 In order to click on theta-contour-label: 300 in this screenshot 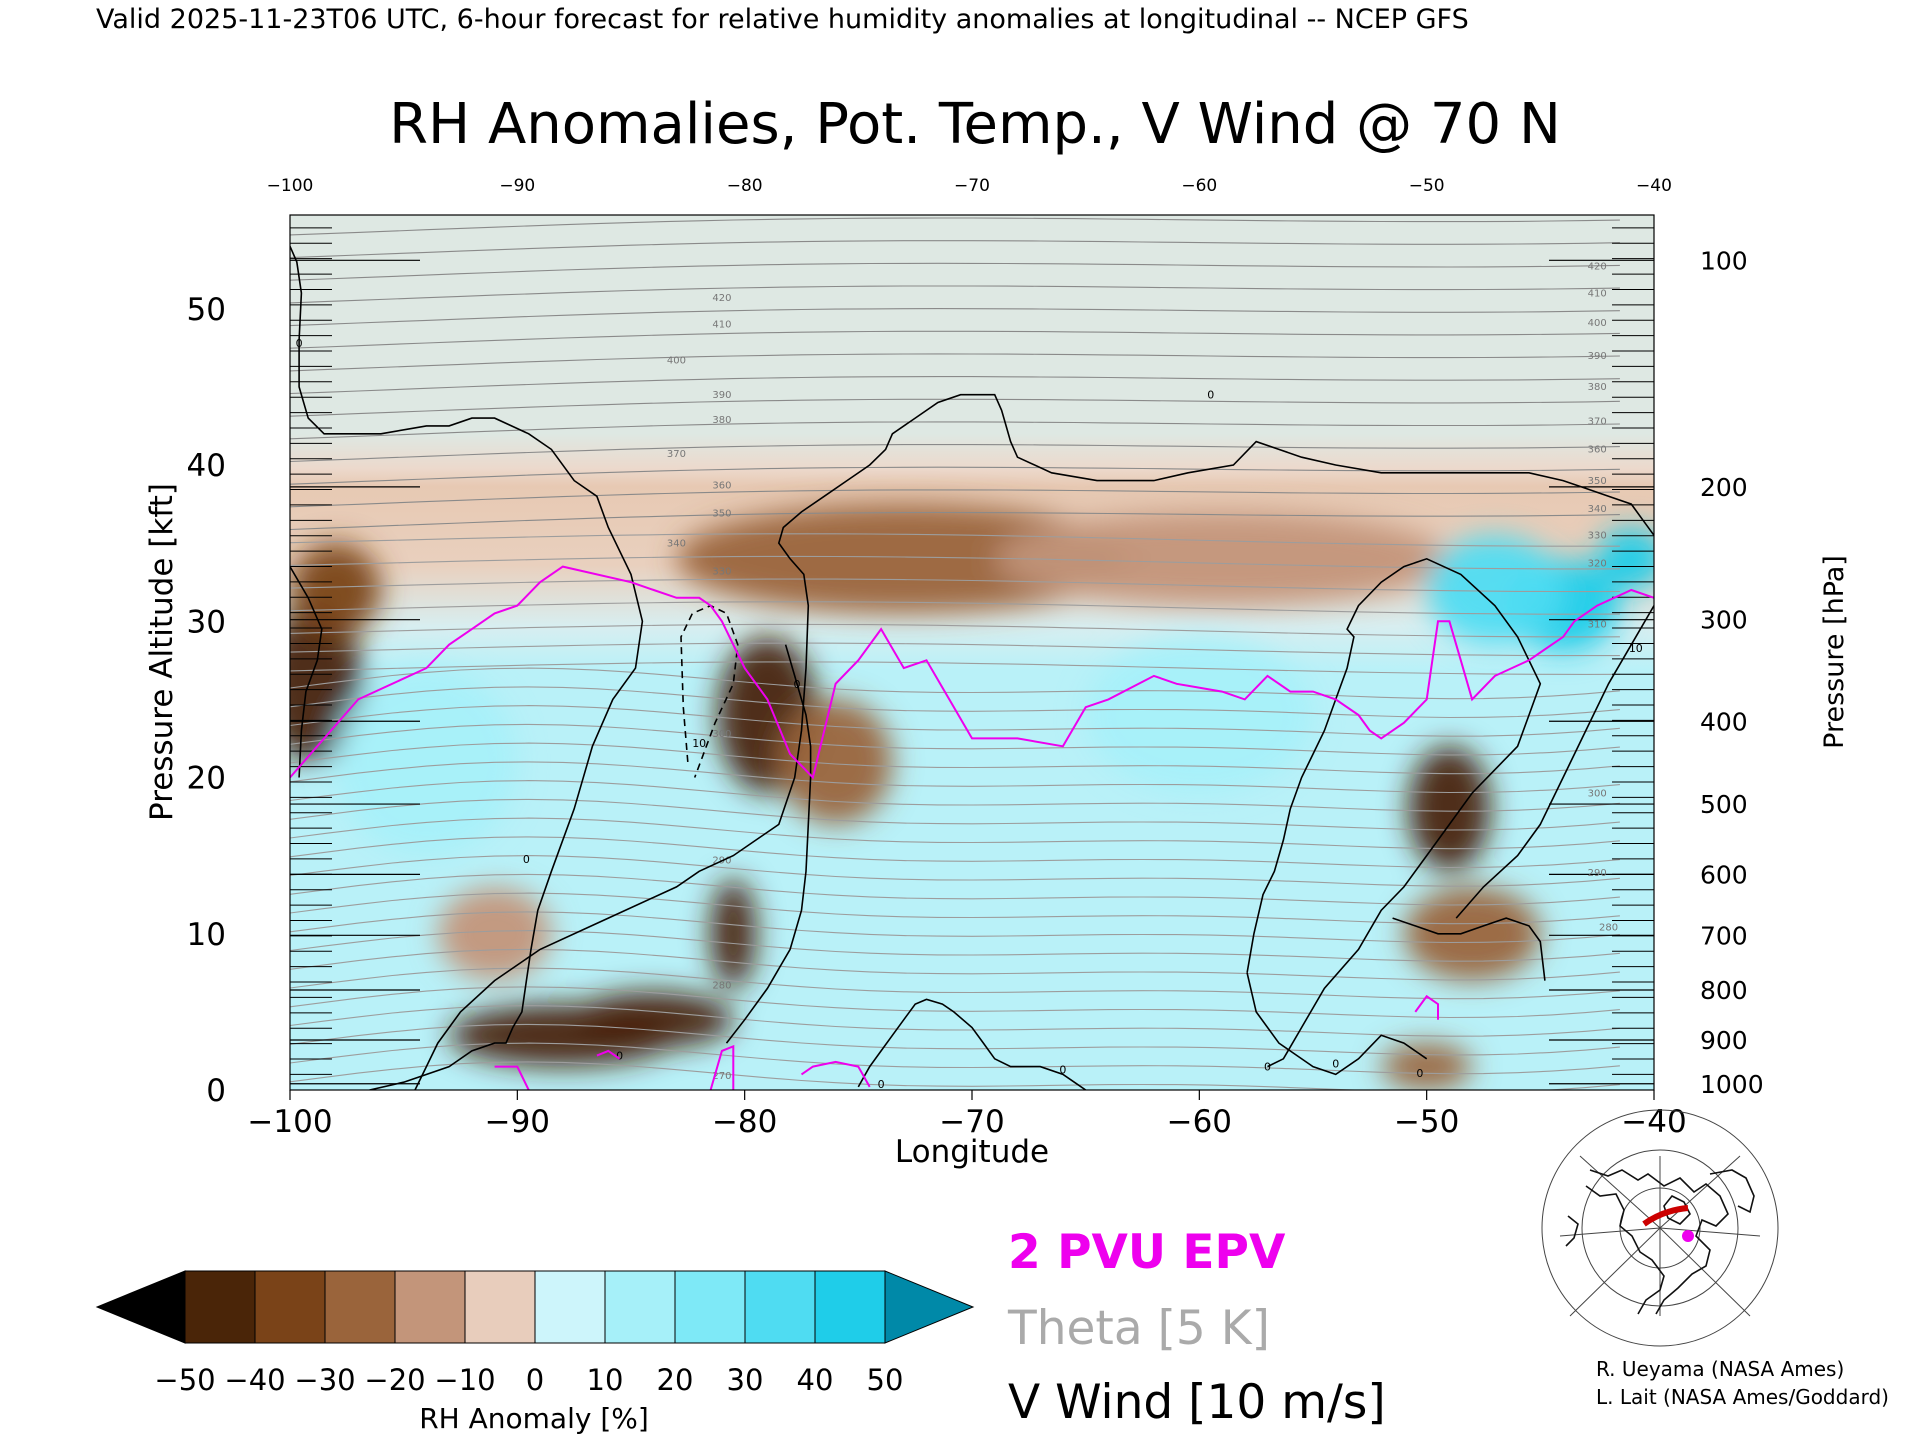, I will do `click(721, 734)`.